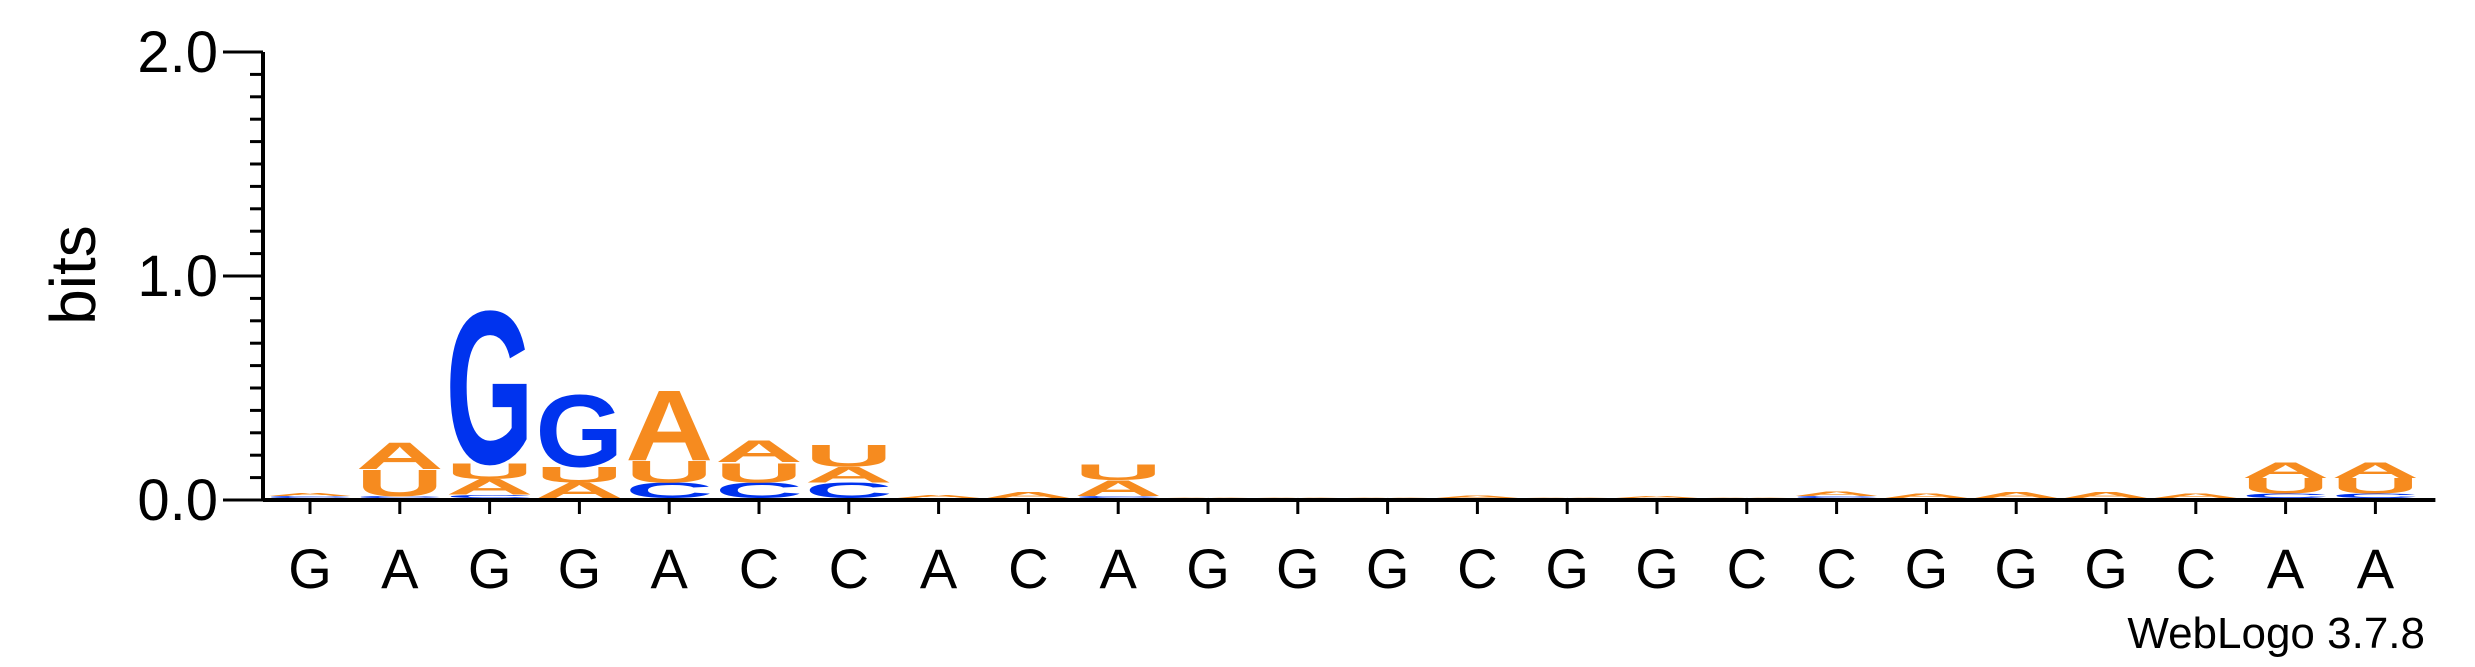 Image resolution: width=2475 pixels, height=667 pixels. I want to click on y-tick-label: 0.0, so click(177, 500).